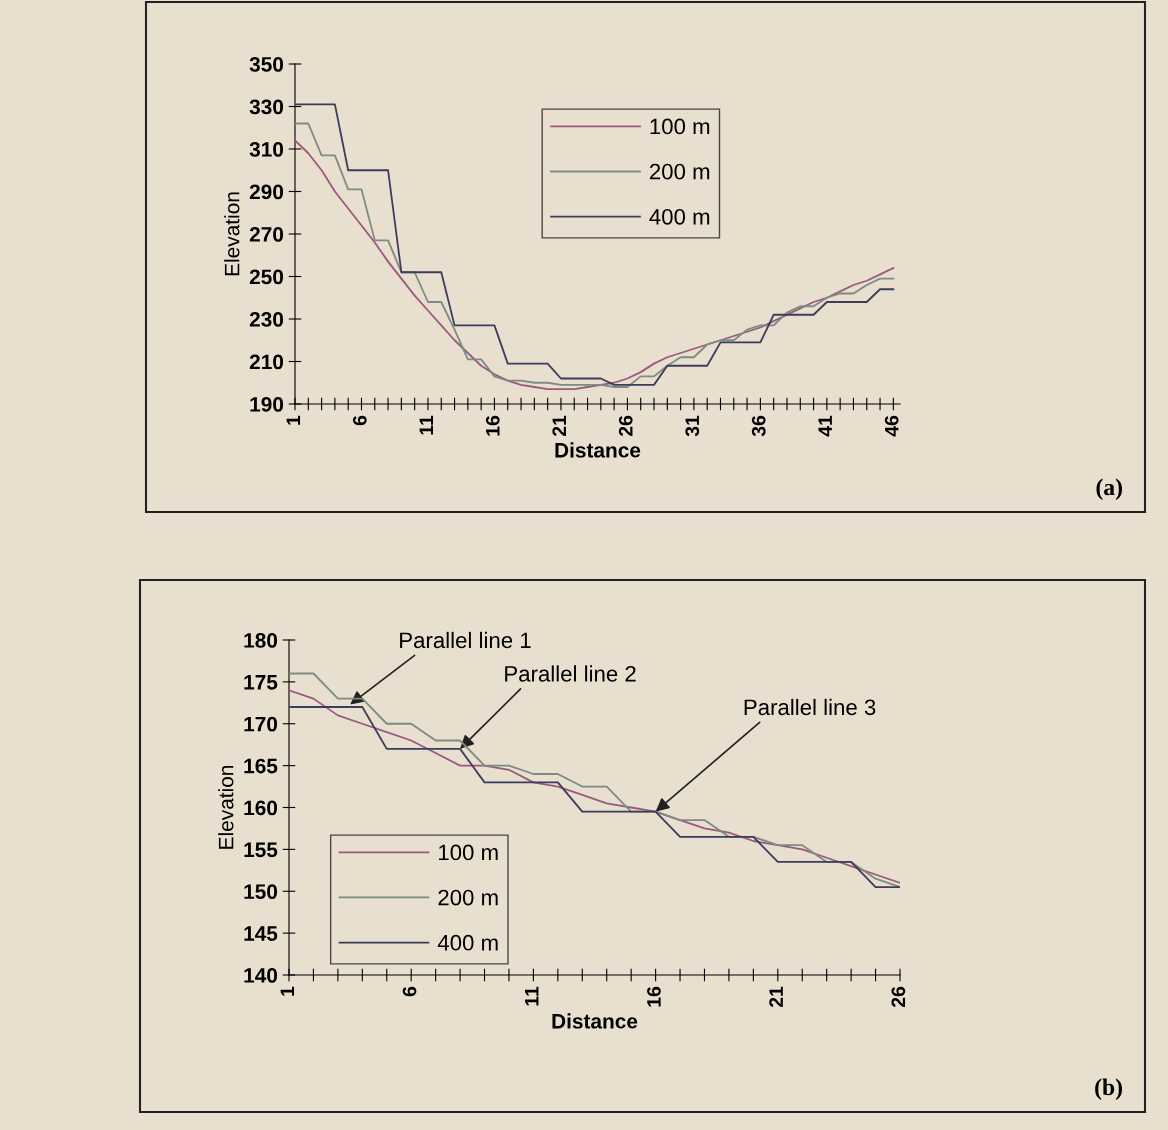 This screenshot has width=1168, height=1130. Describe the element at coordinates (825, 426) in the screenshot. I see `x-tick-label: 41` at that location.